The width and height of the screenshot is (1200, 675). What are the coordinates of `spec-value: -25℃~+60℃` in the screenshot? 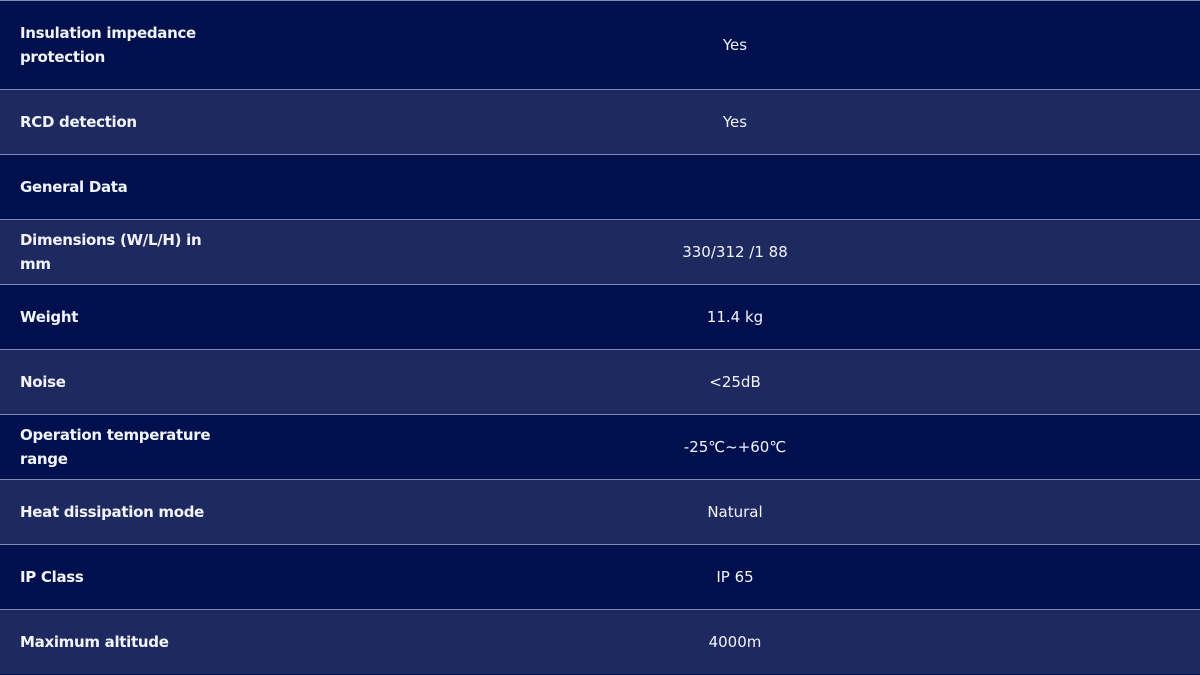 It's located at (735, 447).